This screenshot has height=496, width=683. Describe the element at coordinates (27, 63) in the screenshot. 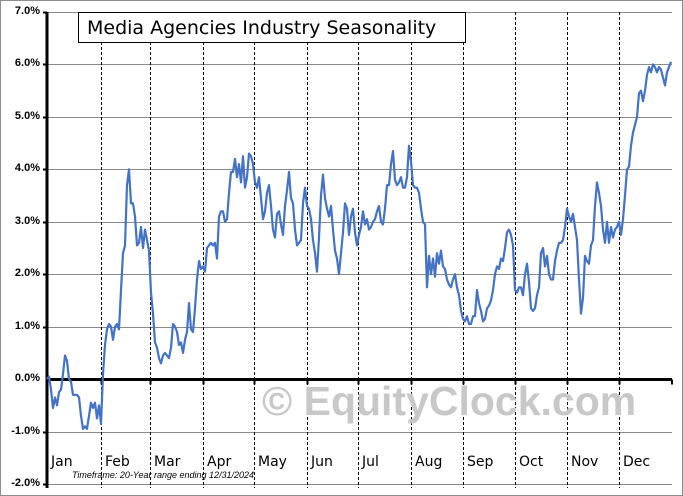

I see `y-tick-label: 6.0%` at that location.